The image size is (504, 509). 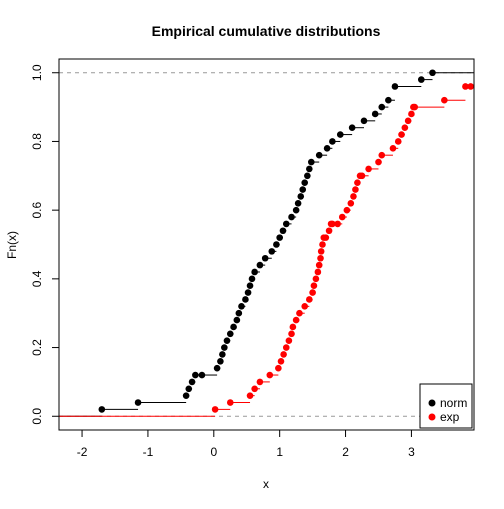 What do you see at coordinates (453, 403) in the screenshot?
I see `legend-label-norm: norm` at bounding box center [453, 403].